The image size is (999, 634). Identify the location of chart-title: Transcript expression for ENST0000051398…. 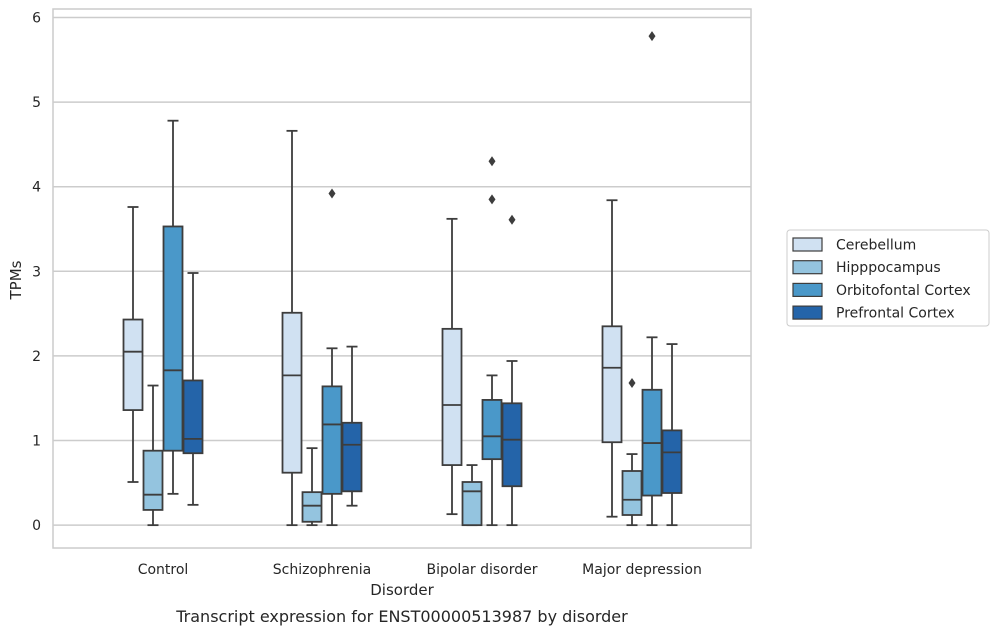
(401, 616).